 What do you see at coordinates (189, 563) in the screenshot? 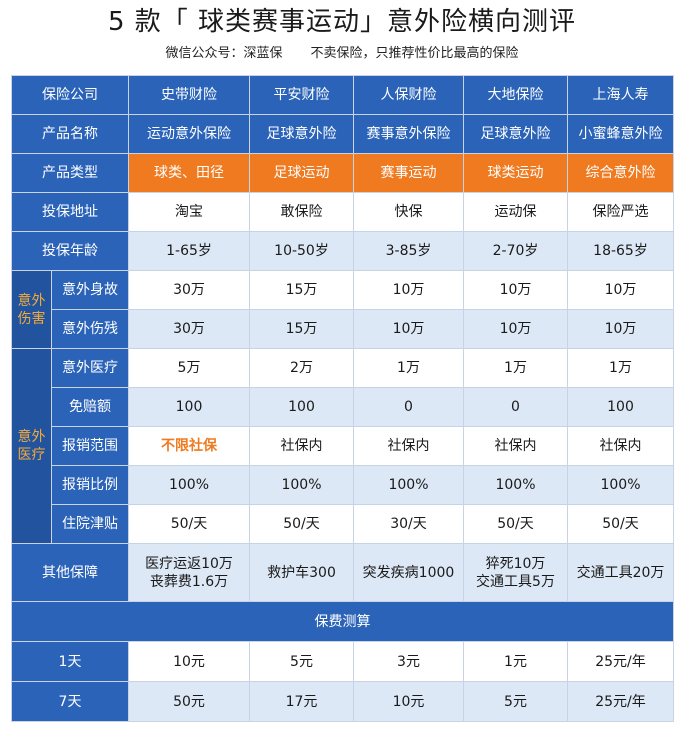
I see `other-line: 医疗运返10万` at bounding box center [189, 563].